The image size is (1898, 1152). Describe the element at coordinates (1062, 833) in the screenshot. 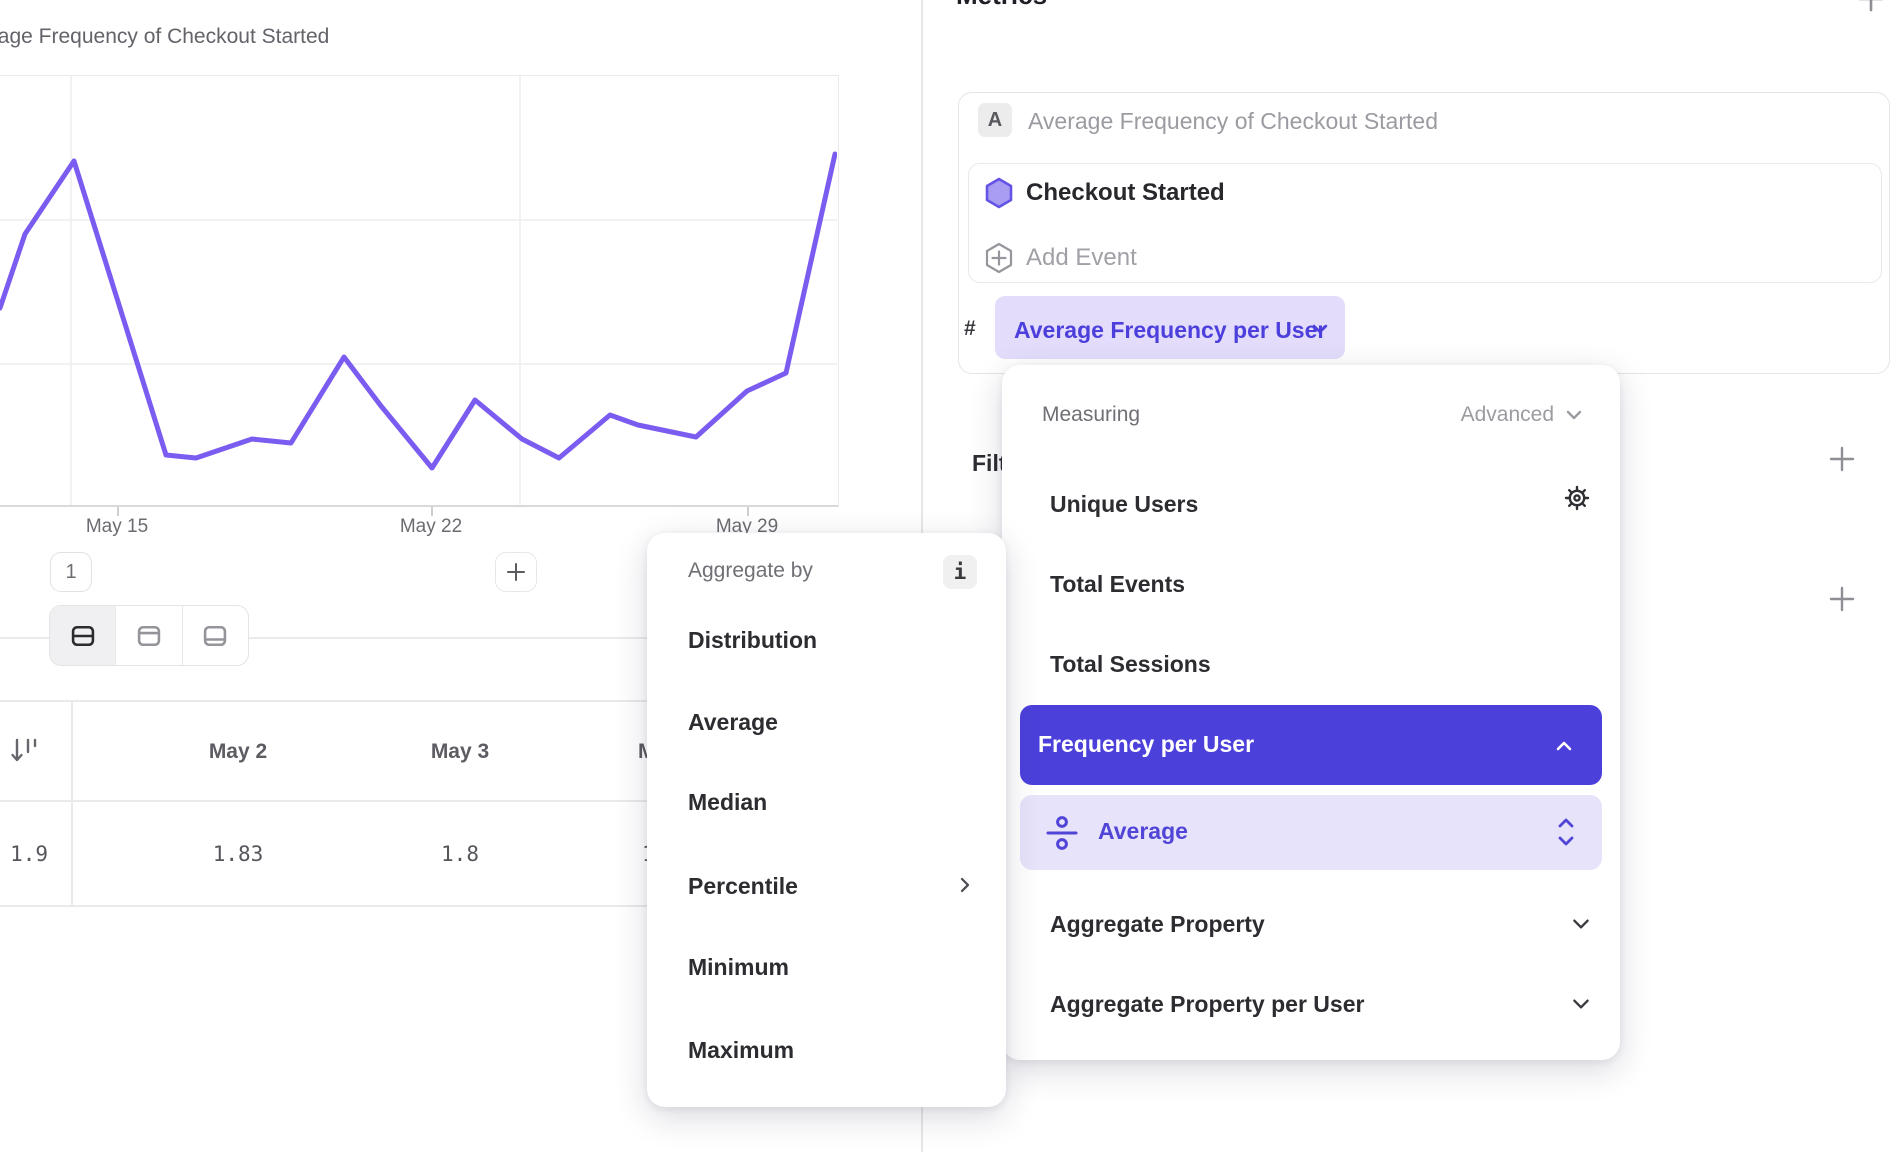

I see `divide-icon` at that location.